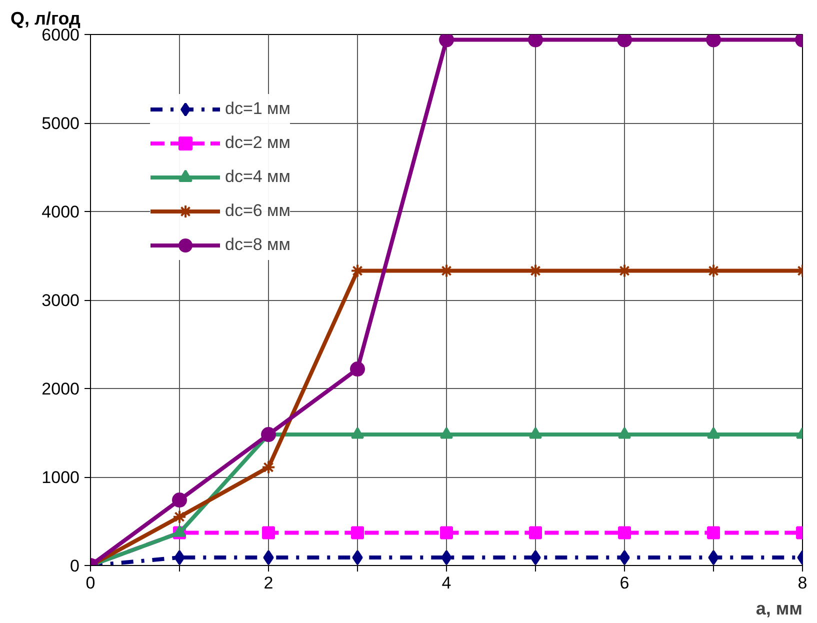 The image size is (817, 623). I want to click on y-tick-label: 1000, so click(61, 477).